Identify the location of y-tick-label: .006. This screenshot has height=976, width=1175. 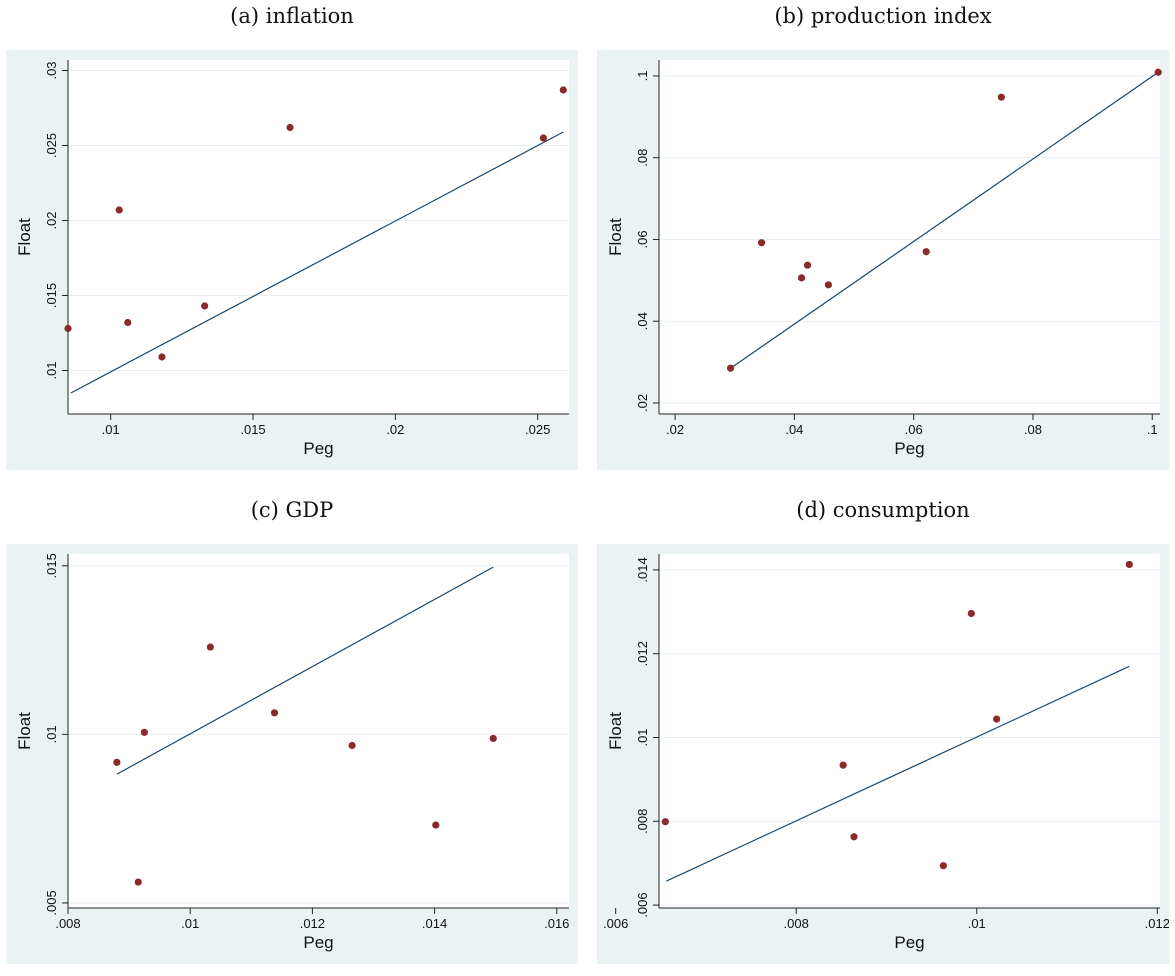
(642, 904).